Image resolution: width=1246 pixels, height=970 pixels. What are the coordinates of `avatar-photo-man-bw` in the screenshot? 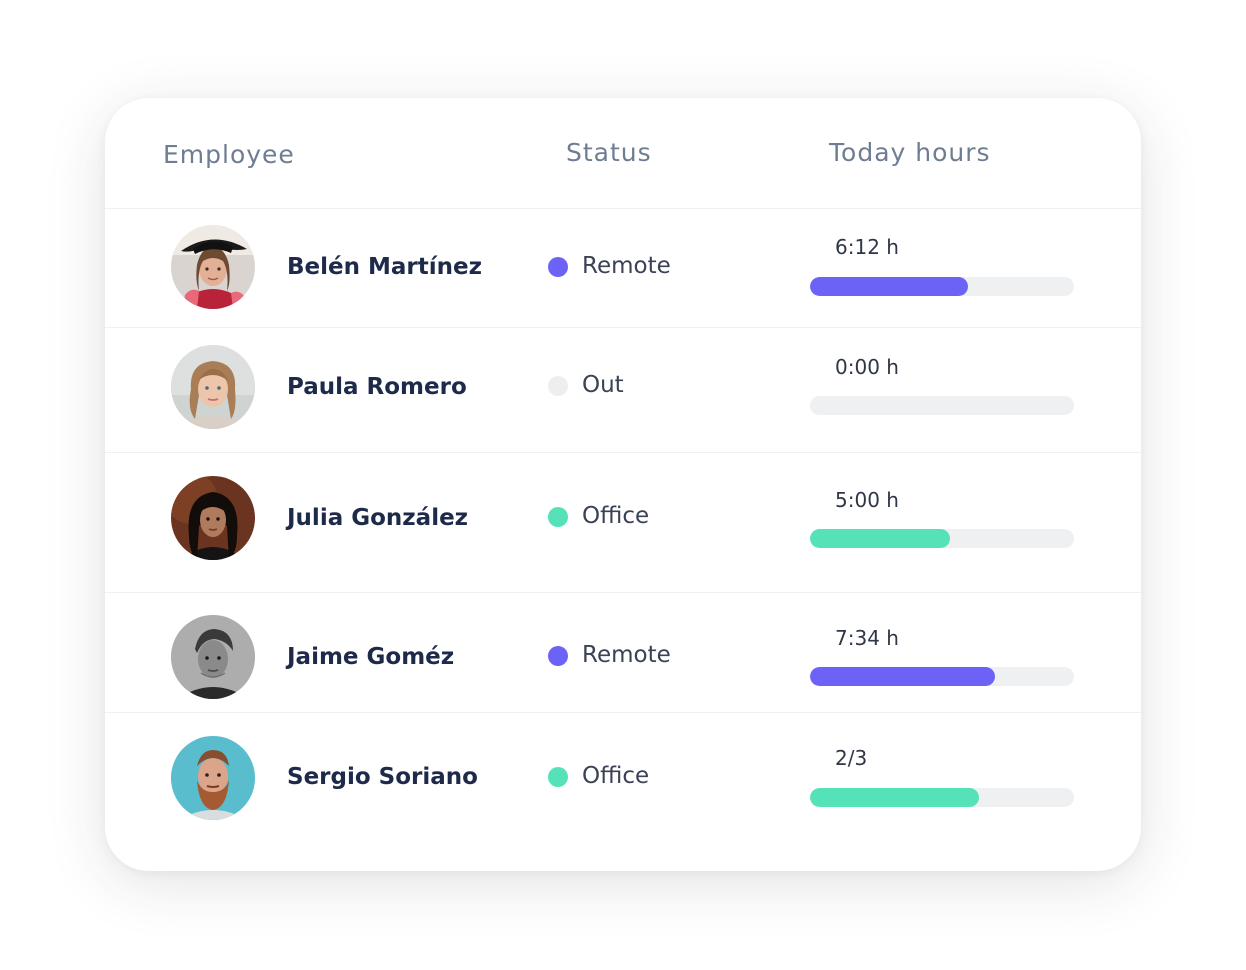 It's located at (213, 657).